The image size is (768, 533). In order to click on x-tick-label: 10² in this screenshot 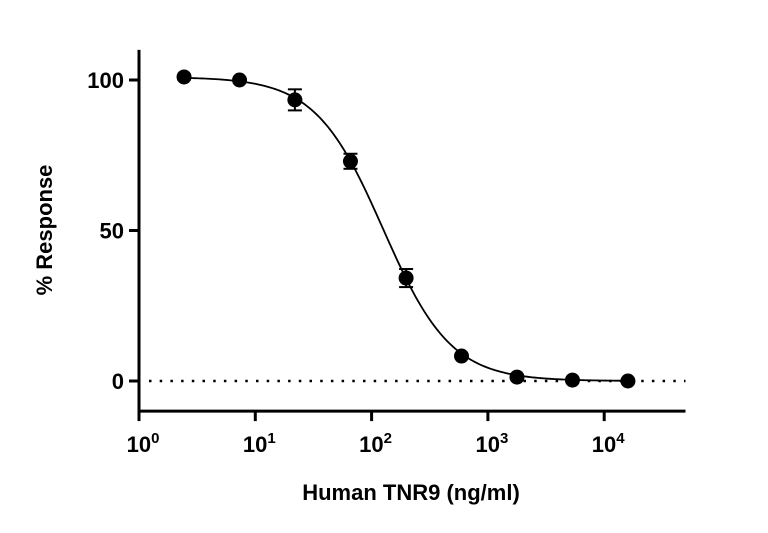, I will do `click(375, 443)`.